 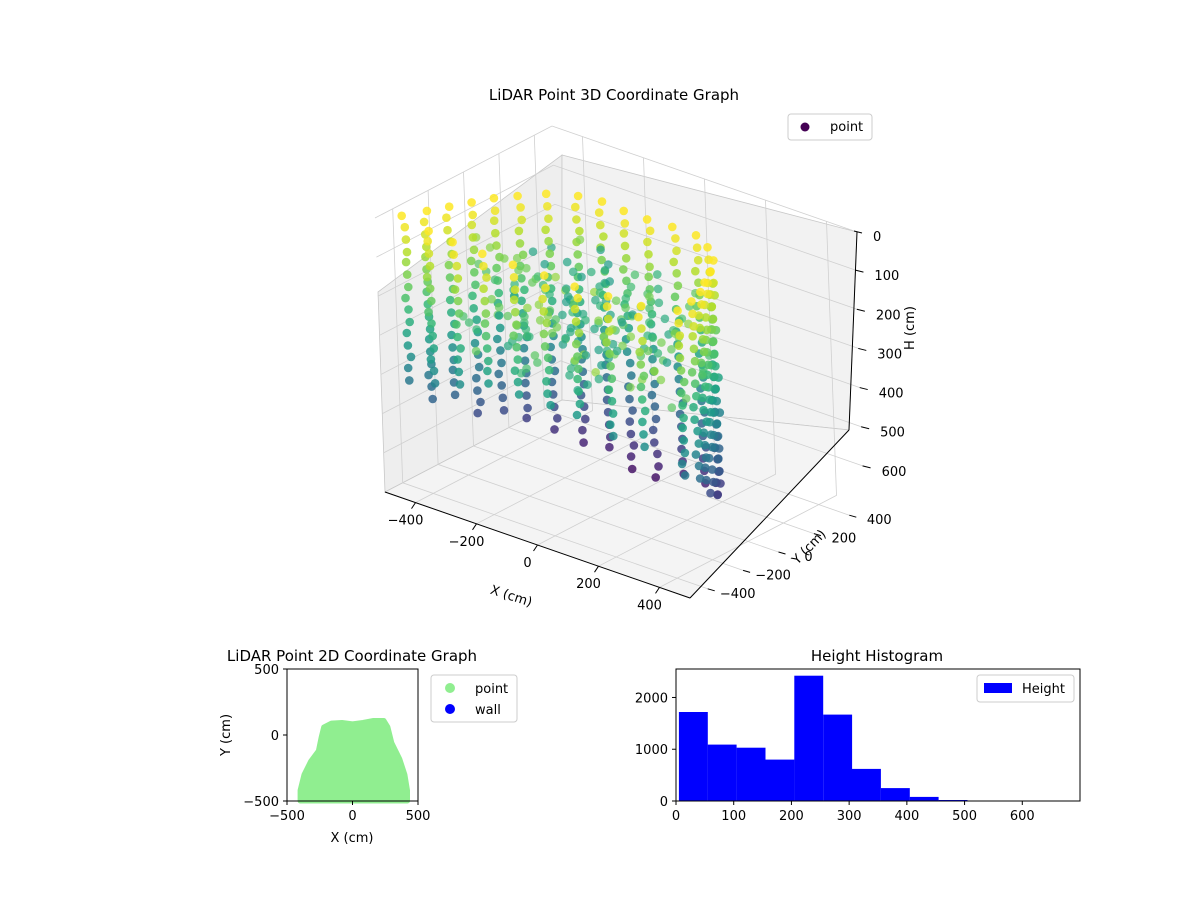 What do you see at coordinates (891, 394) in the screenshot?
I see `z-tick-label: 400` at bounding box center [891, 394].